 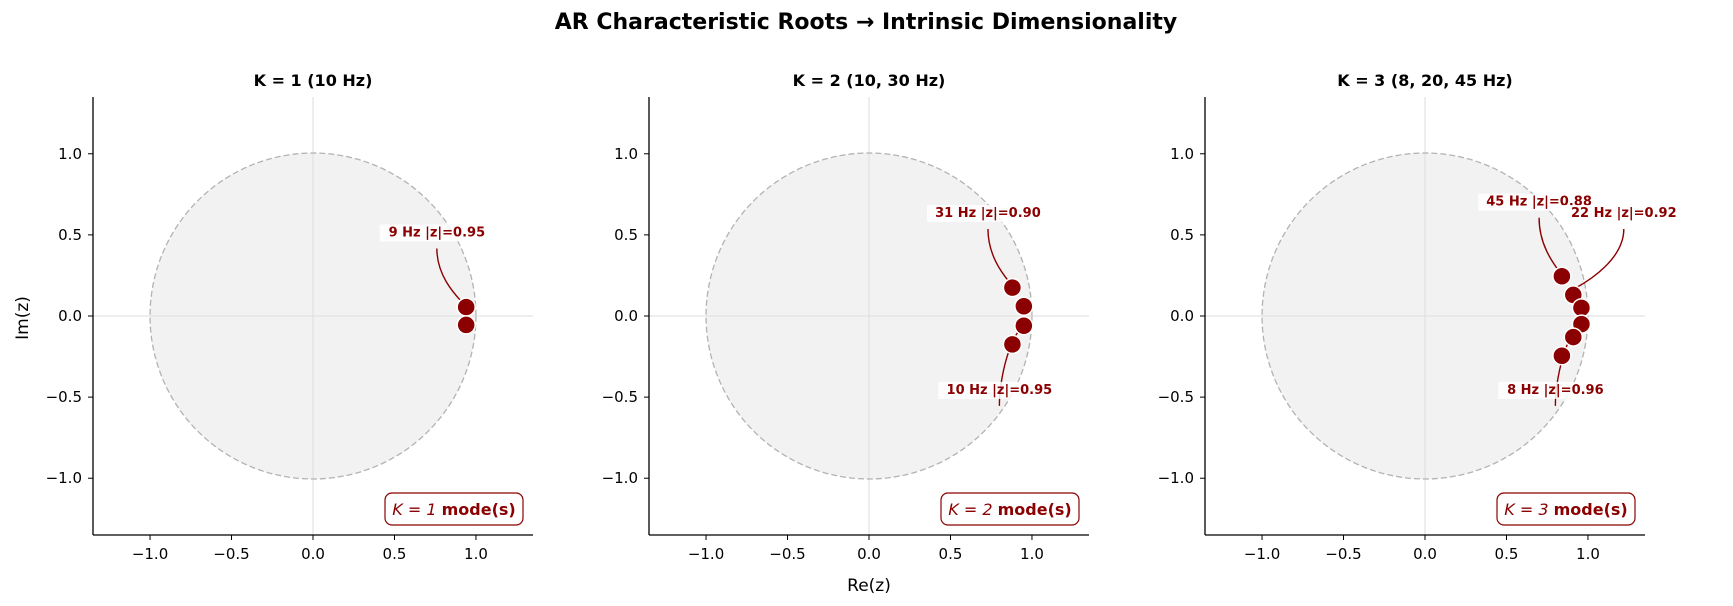 What do you see at coordinates (313, 80) in the screenshot?
I see `subplot-title: K = 1 (10 Hz)` at bounding box center [313, 80].